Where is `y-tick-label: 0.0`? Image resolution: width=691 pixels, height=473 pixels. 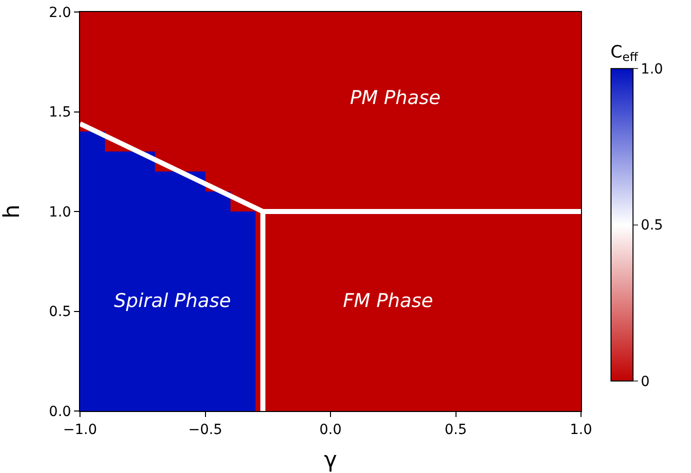 y-tick-label: 0.0 is located at coordinates (60, 412).